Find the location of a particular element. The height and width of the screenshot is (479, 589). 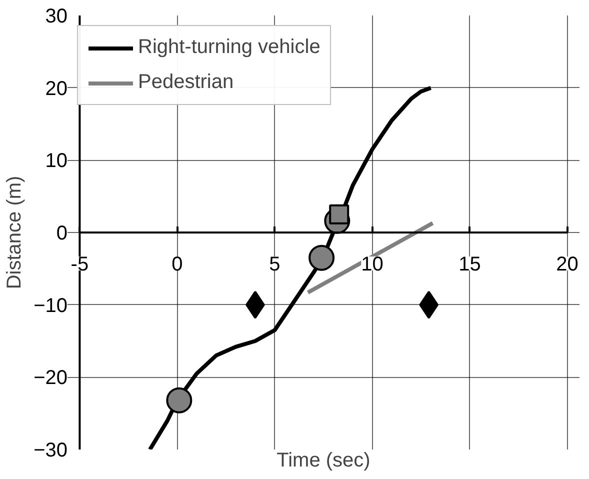

y-tick-label: 10 is located at coordinates (56, 161).